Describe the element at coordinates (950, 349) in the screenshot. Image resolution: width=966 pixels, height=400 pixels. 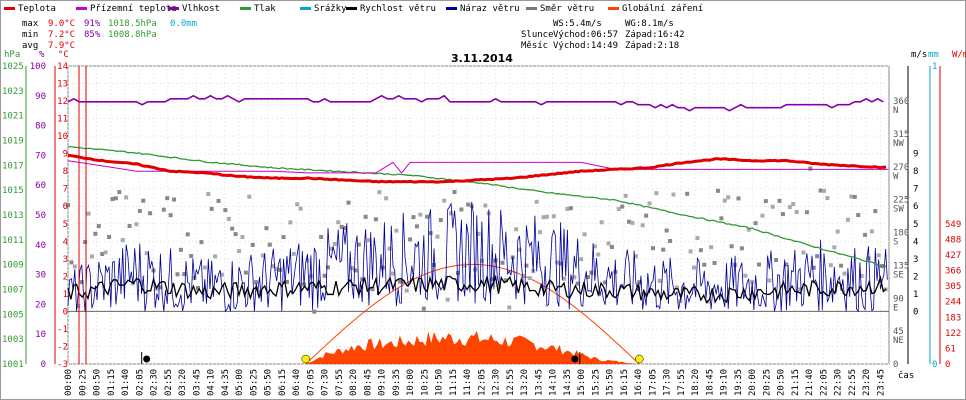
I see `rad-tick: 61` at that location.